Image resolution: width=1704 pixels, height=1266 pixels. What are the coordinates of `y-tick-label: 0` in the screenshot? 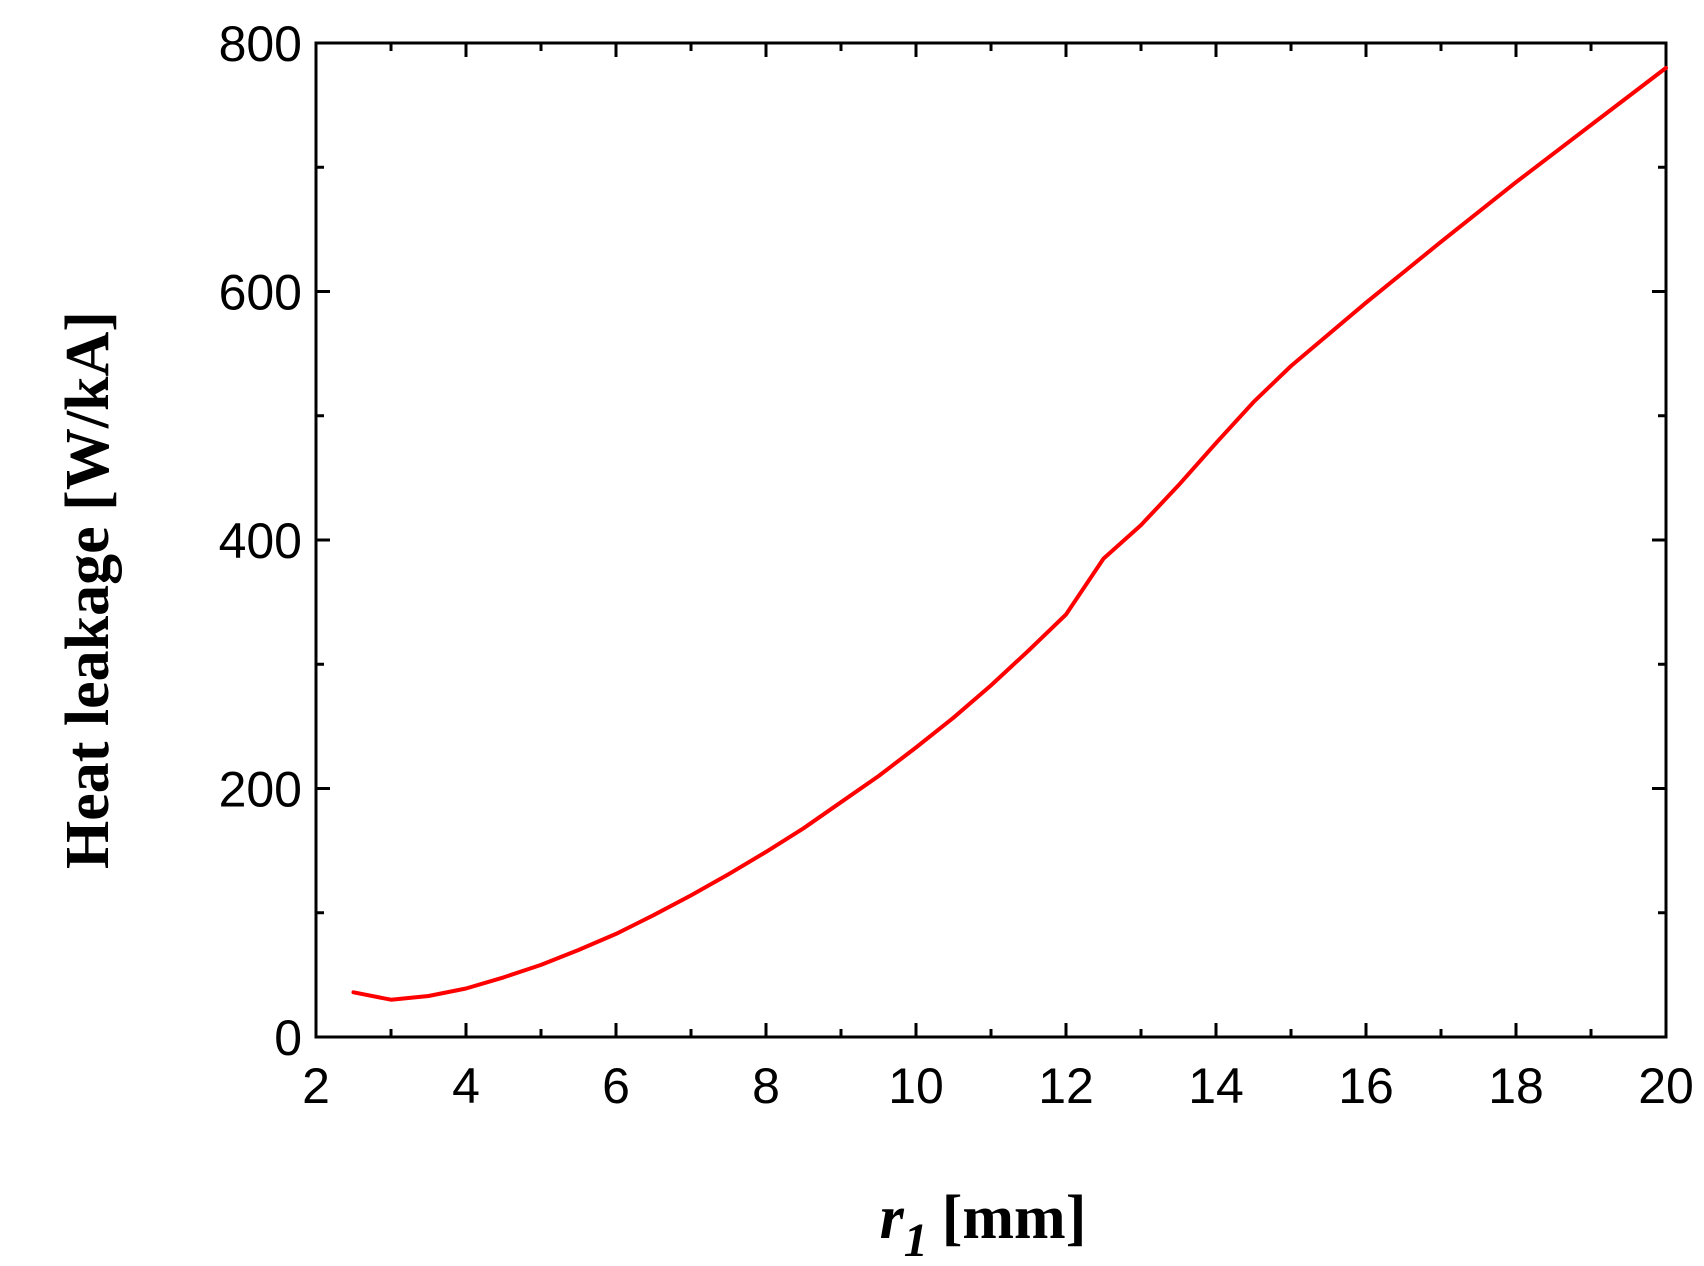 It's located at (288, 1038).